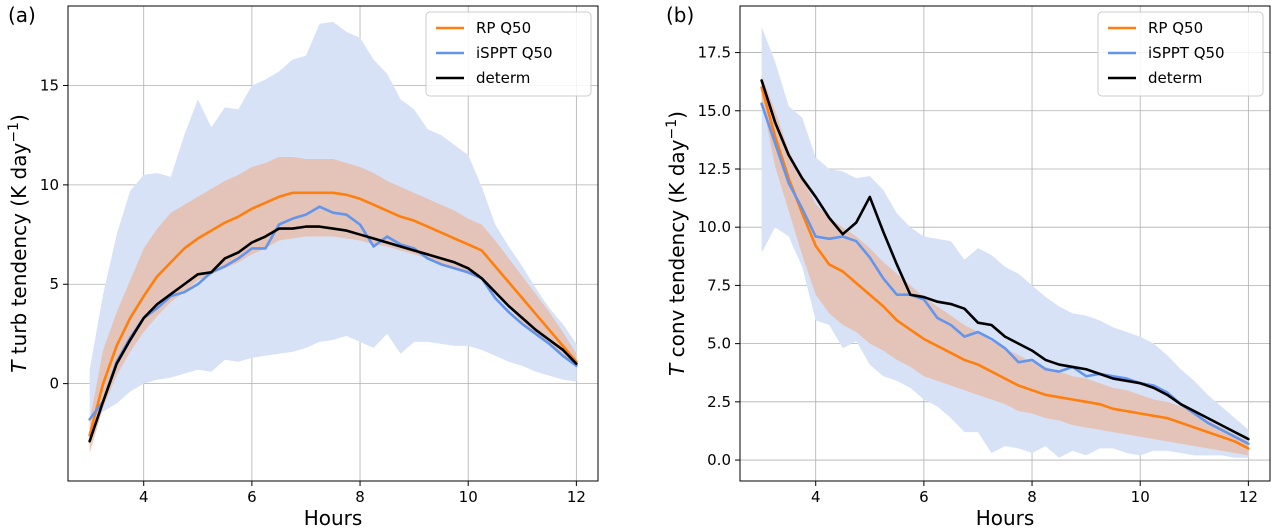 The height and width of the screenshot is (529, 1278). Describe the element at coordinates (677, 251) in the screenshot. I see `y-axis-label-text: conv tendency (K day` at that location.